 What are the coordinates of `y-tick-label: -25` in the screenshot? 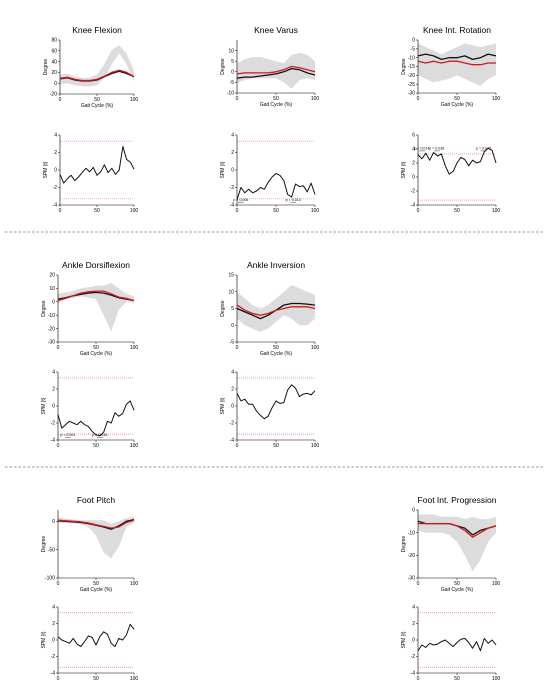 It's located at (411, 85).